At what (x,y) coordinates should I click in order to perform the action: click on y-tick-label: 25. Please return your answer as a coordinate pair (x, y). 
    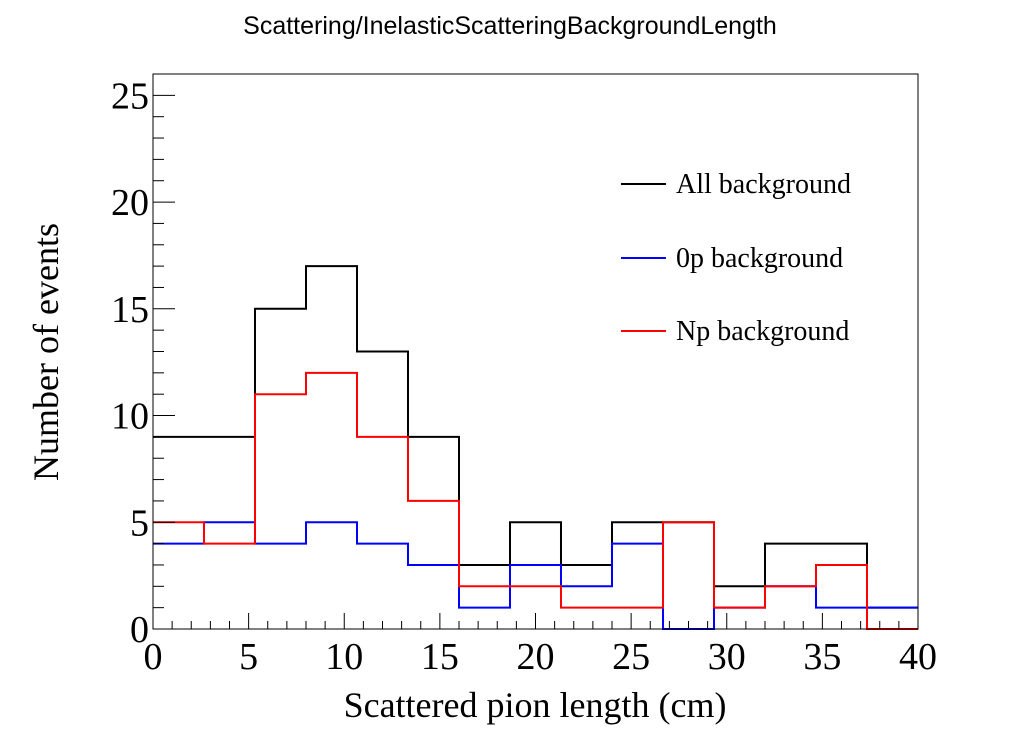
    Looking at the image, I should click on (130, 96).